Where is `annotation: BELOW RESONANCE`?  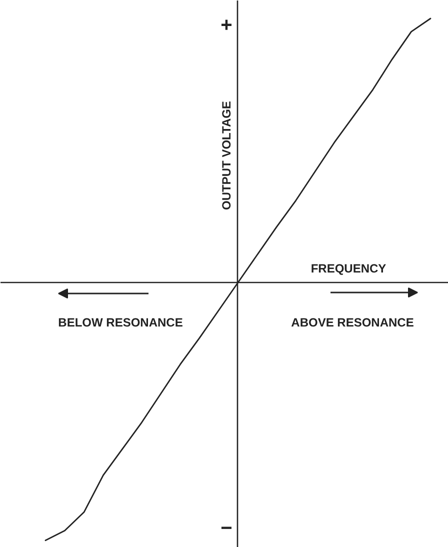 annotation: BELOW RESONANCE is located at coordinates (120, 323).